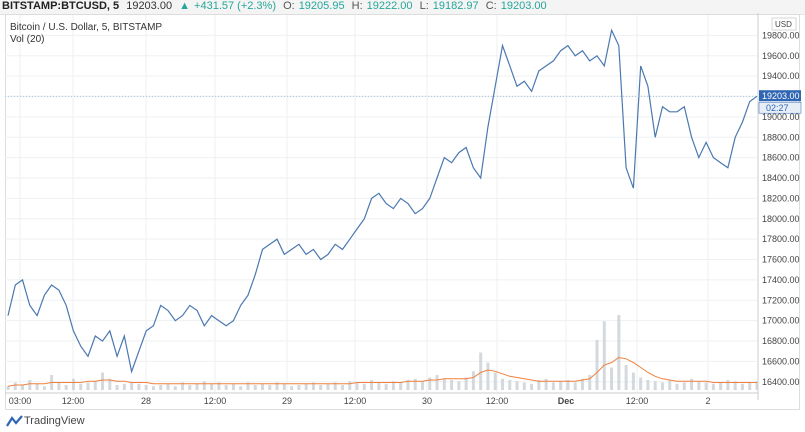 The height and width of the screenshot is (432, 805). I want to click on close-label: C:, so click(491, 6).